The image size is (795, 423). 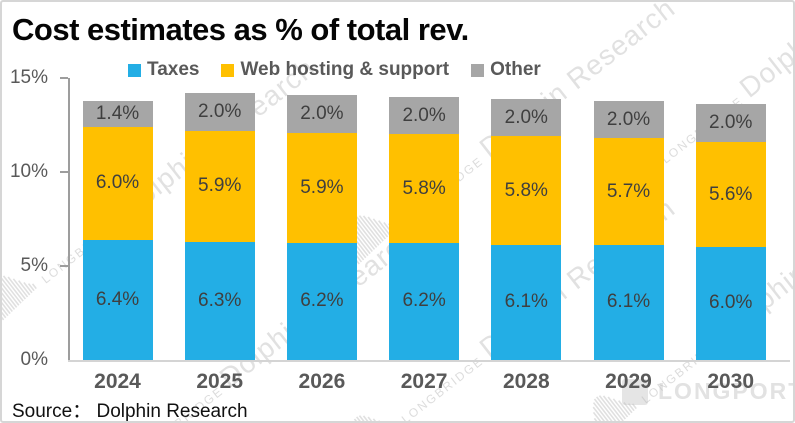 I want to click on source-note: Source： Dolphin Research, so click(x=130, y=411).